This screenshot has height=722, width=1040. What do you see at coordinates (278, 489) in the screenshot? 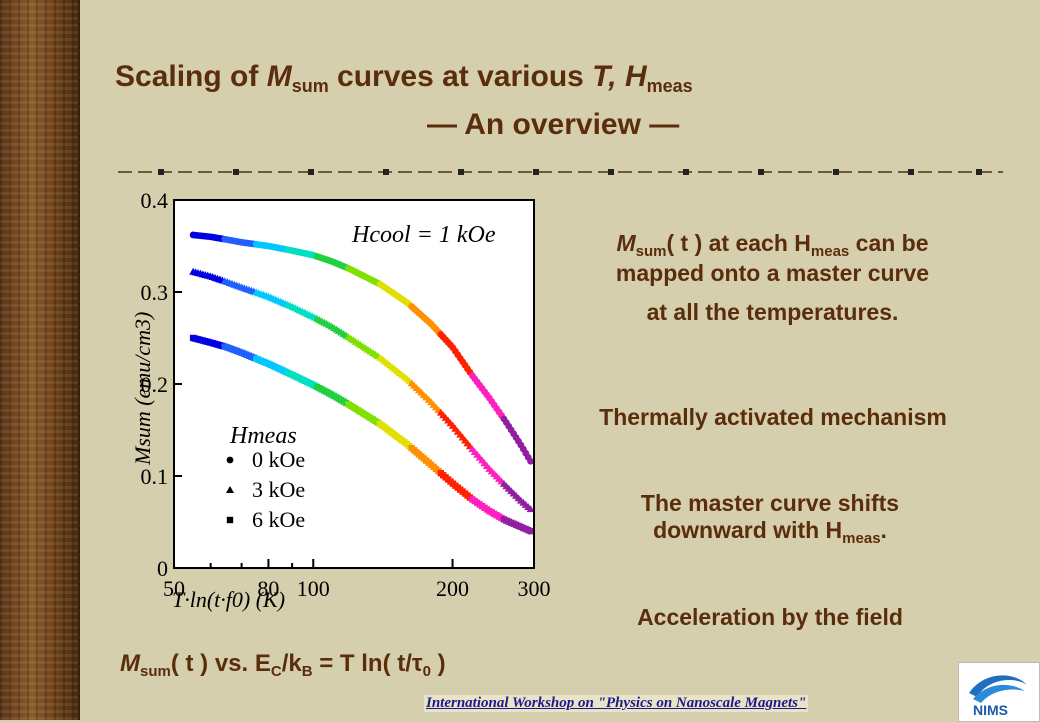
I see `legend-entry: 3 kOe` at bounding box center [278, 489].